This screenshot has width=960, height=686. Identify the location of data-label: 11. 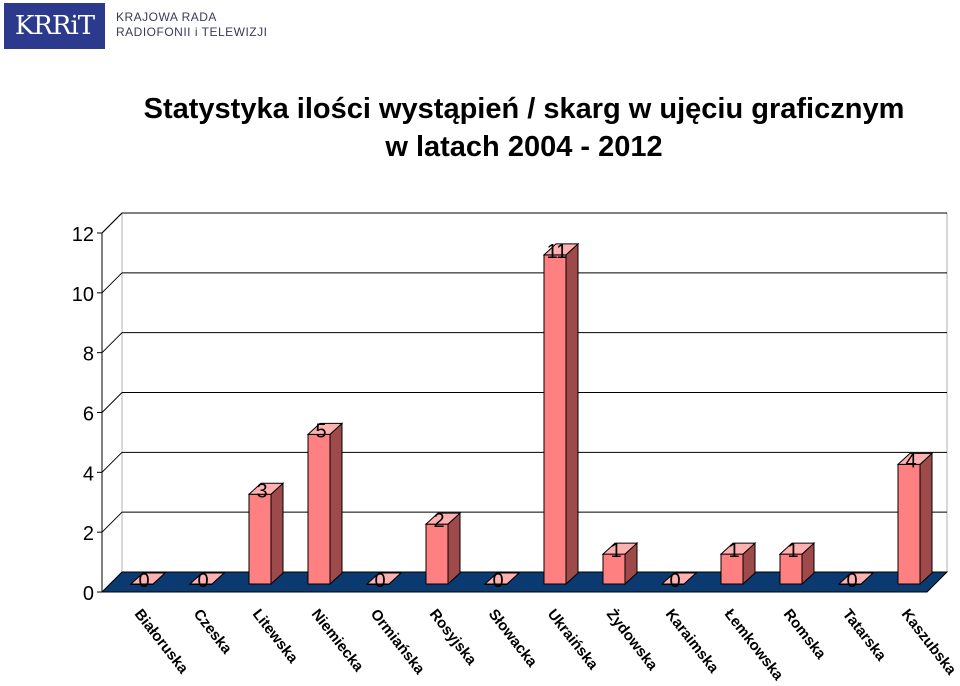
(557, 252).